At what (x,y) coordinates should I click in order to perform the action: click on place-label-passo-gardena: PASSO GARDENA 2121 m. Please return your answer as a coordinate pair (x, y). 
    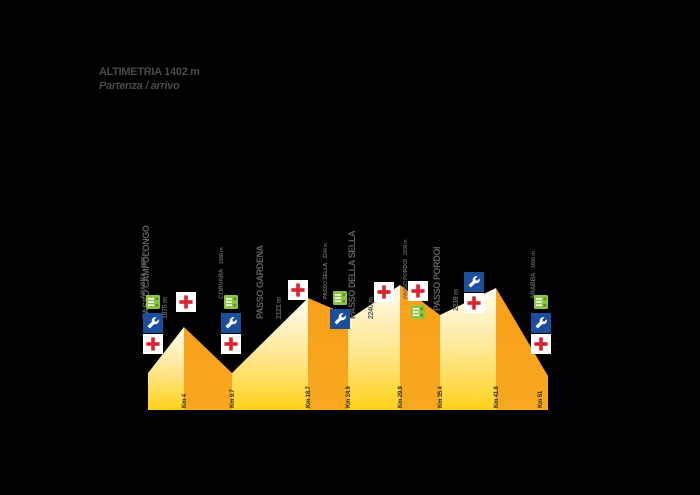
    Looking at the image, I should click on (269, 282).